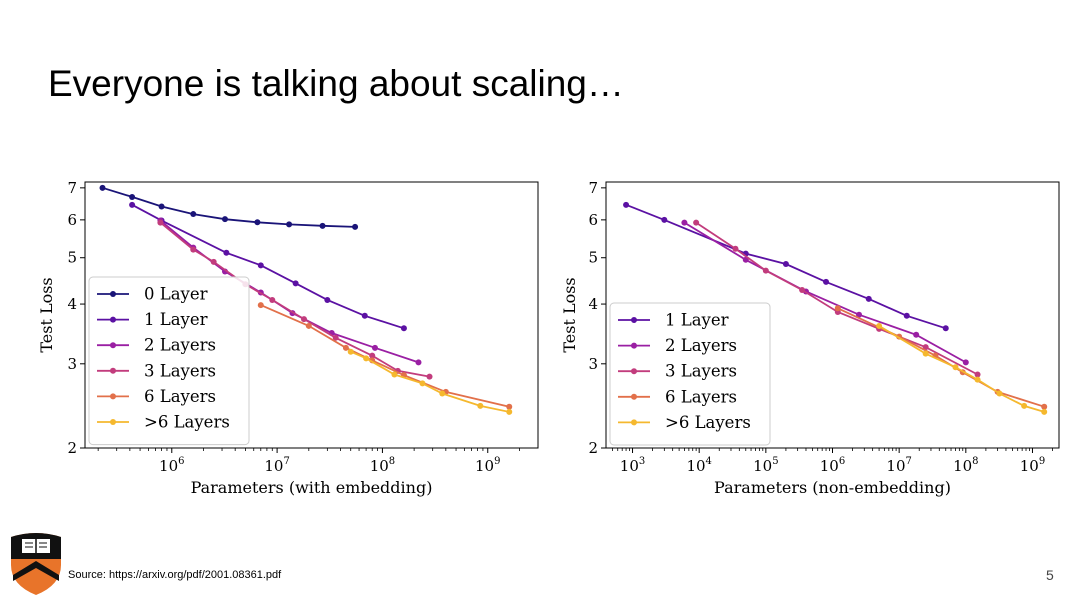 This screenshot has height=608, width=1080. I want to click on legend-entry: >6 Layers, so click(187, 422).